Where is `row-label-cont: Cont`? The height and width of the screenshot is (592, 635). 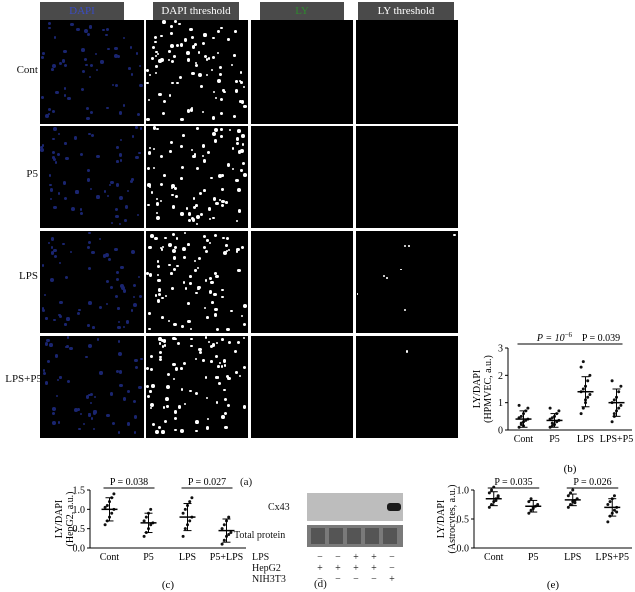
row-label-cont: Cont is located at coordinates (27, 70).